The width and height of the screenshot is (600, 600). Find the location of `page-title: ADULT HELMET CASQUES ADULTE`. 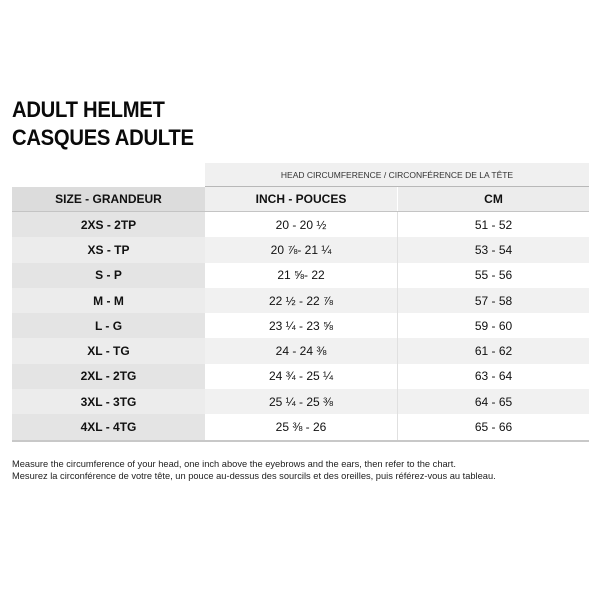

page-title: ADULT HELMET CASQUES ADULTE is located at coordinates (110, 124).